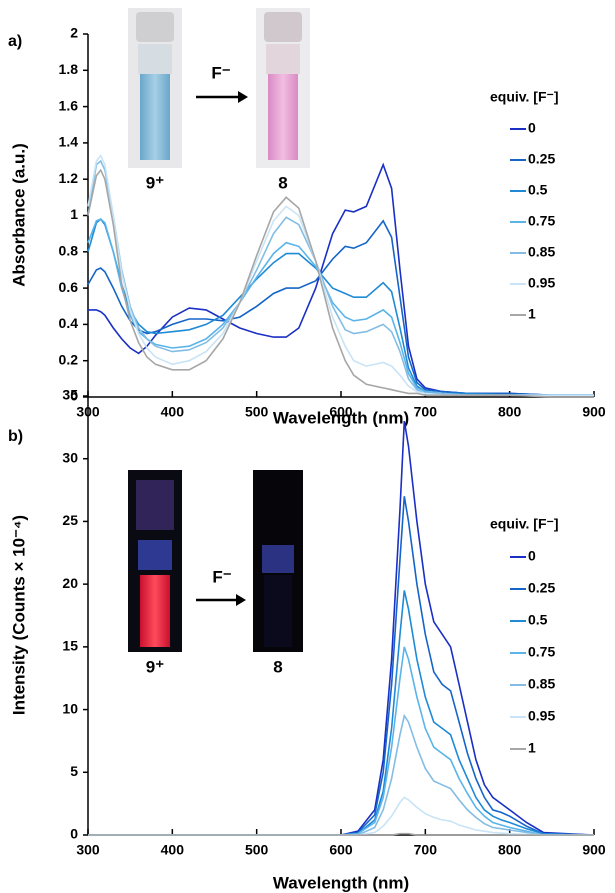 The height and width of the screenshot is (893, 615). Describe the element at coordinates (69, 178) in the screenshot. I see `y-tick-label: 1.2` at that location.